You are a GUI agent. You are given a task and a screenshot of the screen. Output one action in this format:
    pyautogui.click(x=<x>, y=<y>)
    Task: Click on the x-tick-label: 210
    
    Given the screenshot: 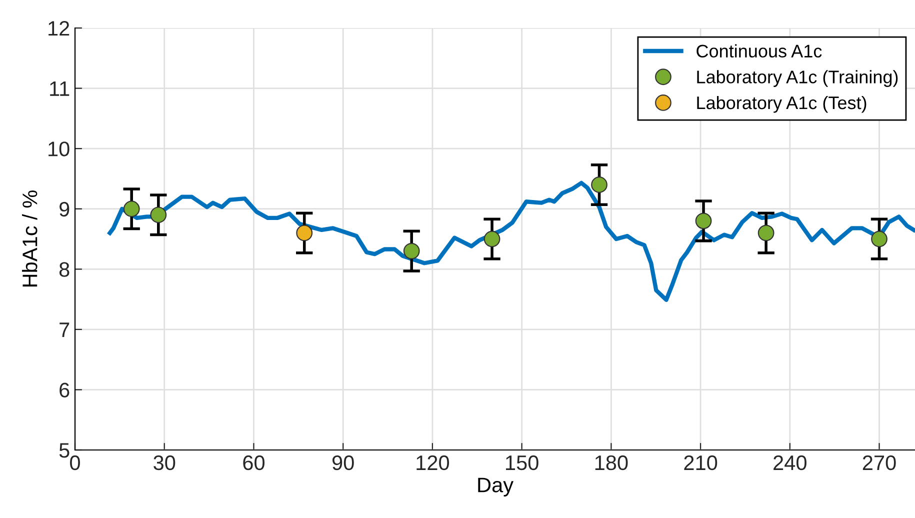 What is the action you would take?
    pyautogui.click(x=701, y=462)
    